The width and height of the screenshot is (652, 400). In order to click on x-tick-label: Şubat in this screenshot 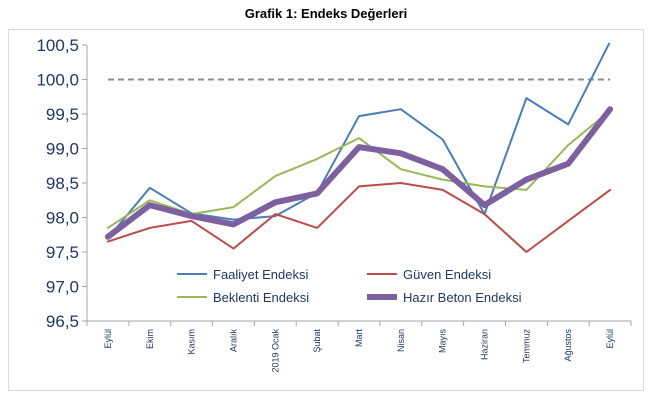, I will do `click(317, 341)`.